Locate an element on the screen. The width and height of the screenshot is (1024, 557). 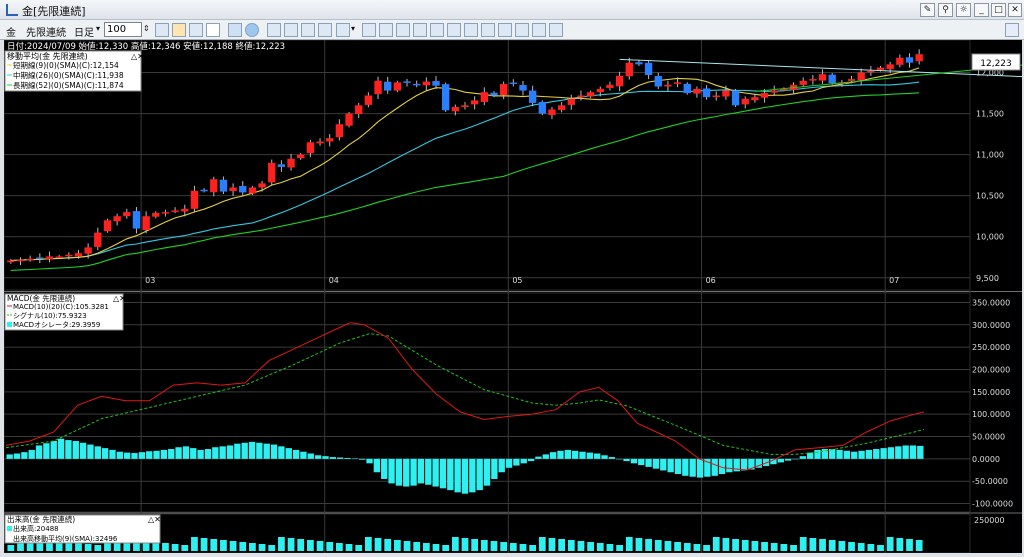
grid-icon is located at coordinates (308, 30).